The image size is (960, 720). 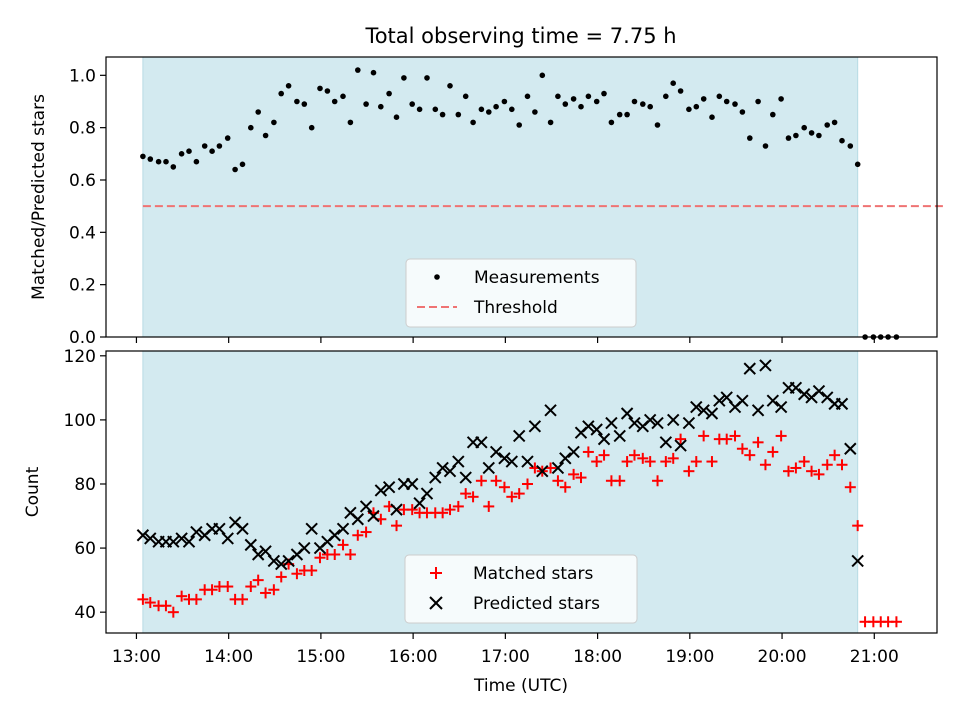 What do you see at coordinates (82, 76) in the screenshot?
I see `top-ytick-label: 1.0` at bounding box center [82, 76].